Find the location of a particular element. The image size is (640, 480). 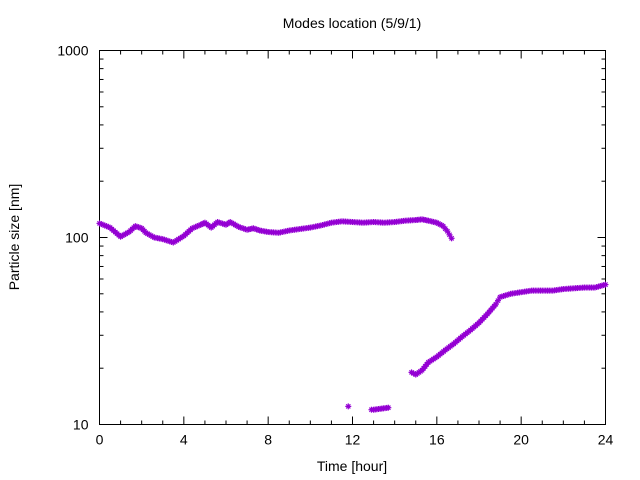

y-tick-label: 1000 is located at coordinates (72, 51).